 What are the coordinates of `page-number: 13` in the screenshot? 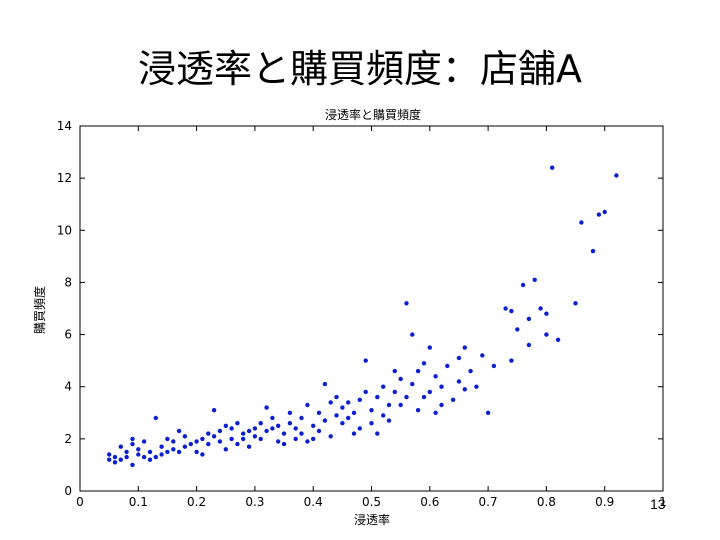 It's located at (658, 504).